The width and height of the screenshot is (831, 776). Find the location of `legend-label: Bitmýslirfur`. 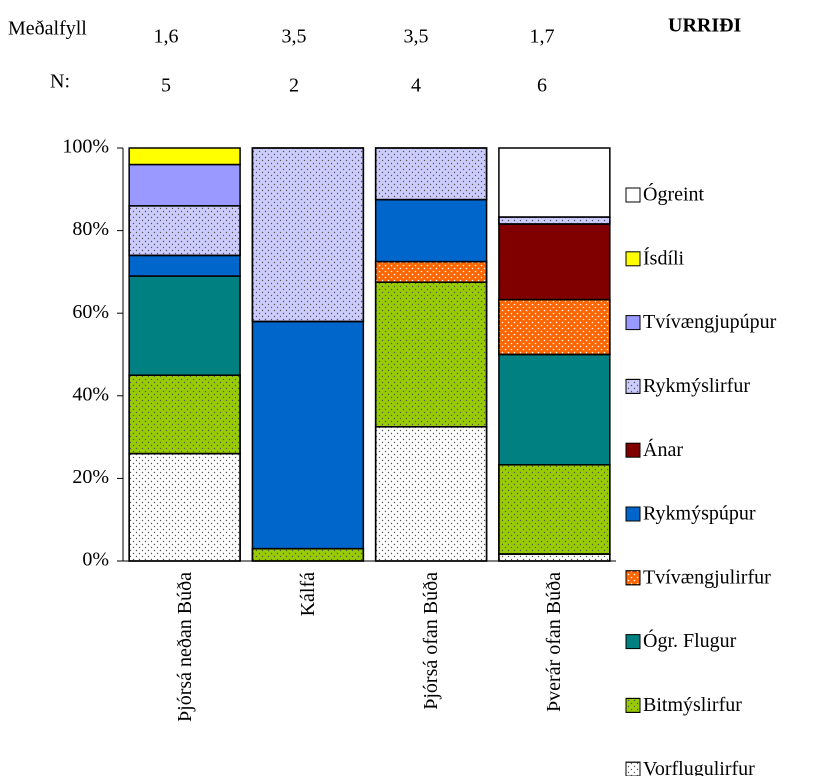

legend-label: Bitmýslirfur is located at coordinates (692, 705).